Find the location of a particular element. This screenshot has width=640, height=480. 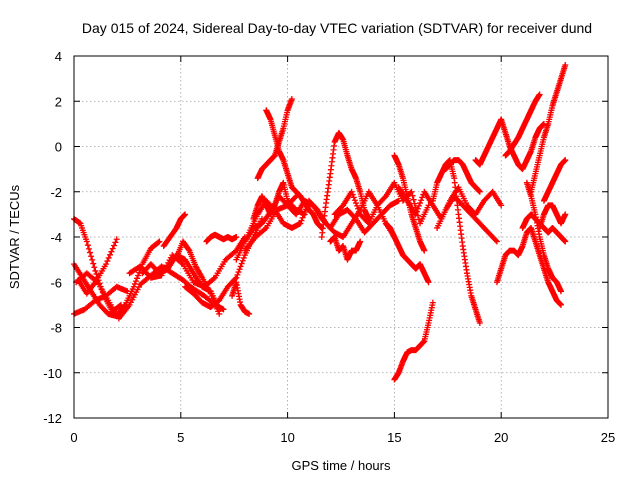

series-sat-ab is located at coordinates (462, 176).